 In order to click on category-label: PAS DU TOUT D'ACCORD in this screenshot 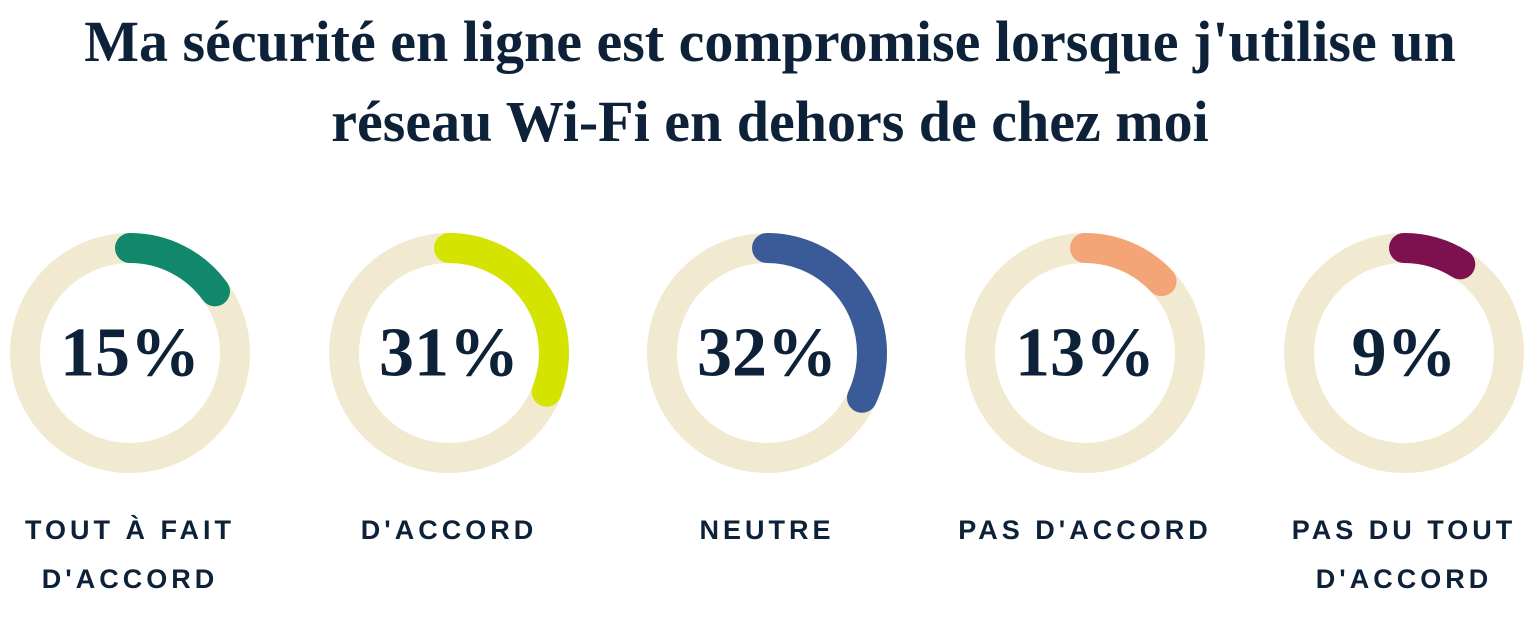, I will do `click(1404, 554)`.